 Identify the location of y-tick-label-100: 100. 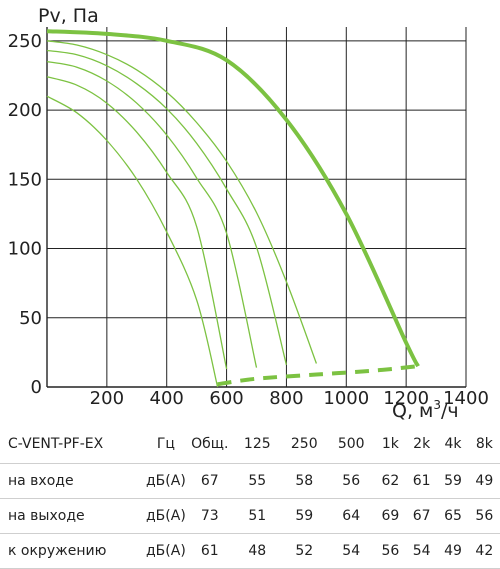
(25, 249).